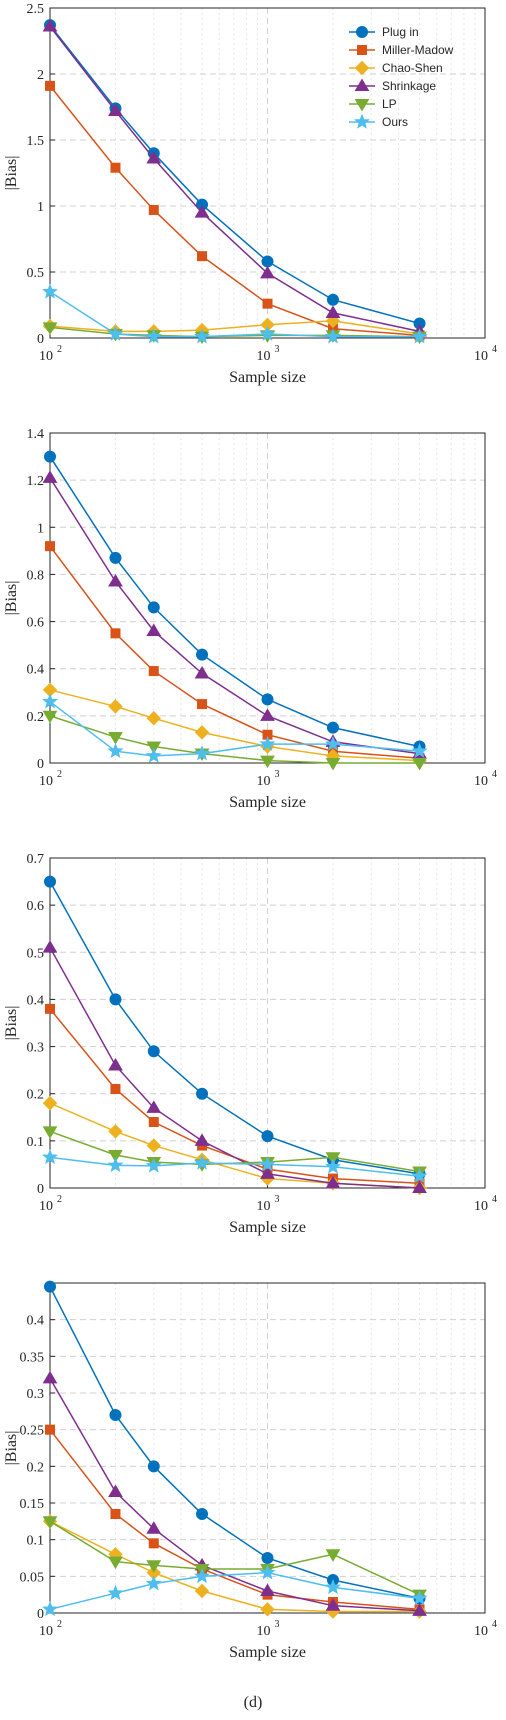 The width and height of the screenshot is (506, 1720). What do you see at coordinates (32, 1577) in the screenshot?
I see `y-tick-label: 0.05` at bounding box center [32, 1577].